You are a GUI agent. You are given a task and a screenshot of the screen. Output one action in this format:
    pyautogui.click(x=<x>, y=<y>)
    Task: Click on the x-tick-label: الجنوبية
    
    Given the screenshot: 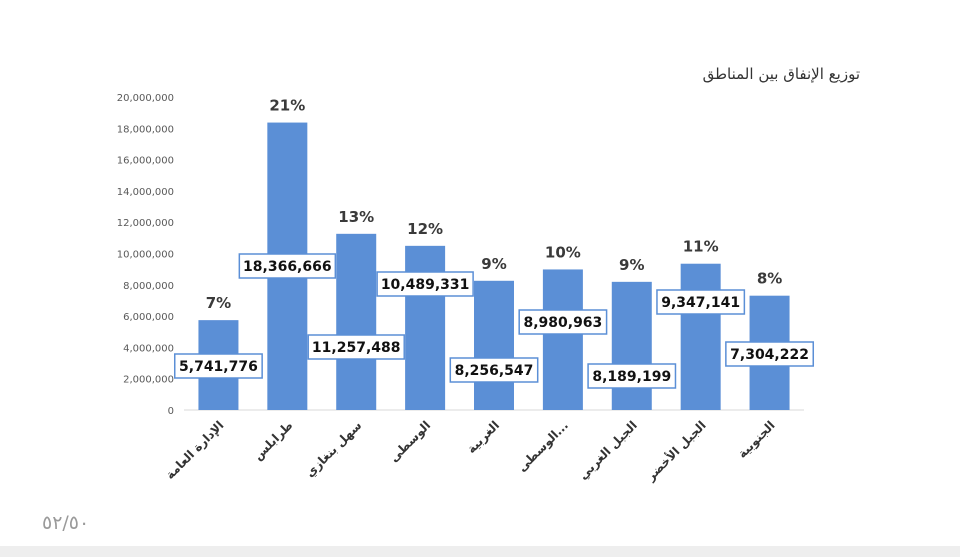 What is the action you would take?
    pyautogui.click(x=756, y=439)
    